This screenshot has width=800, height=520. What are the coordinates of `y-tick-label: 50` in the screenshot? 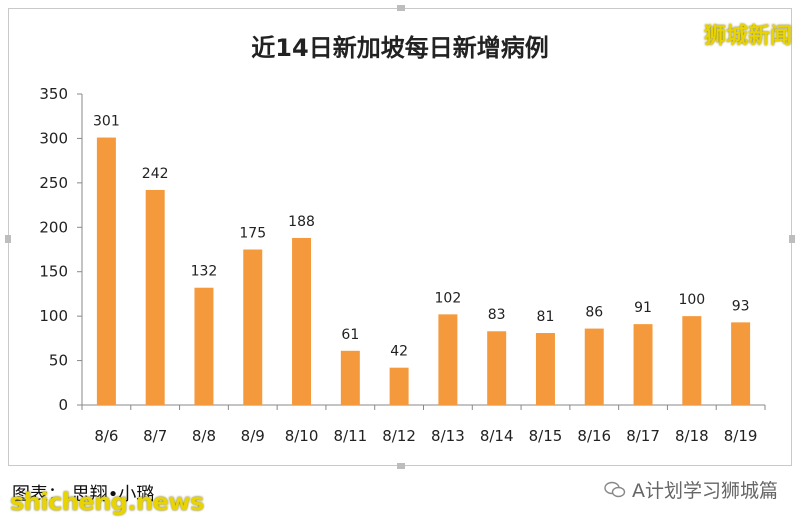 It's located at (58, 361).